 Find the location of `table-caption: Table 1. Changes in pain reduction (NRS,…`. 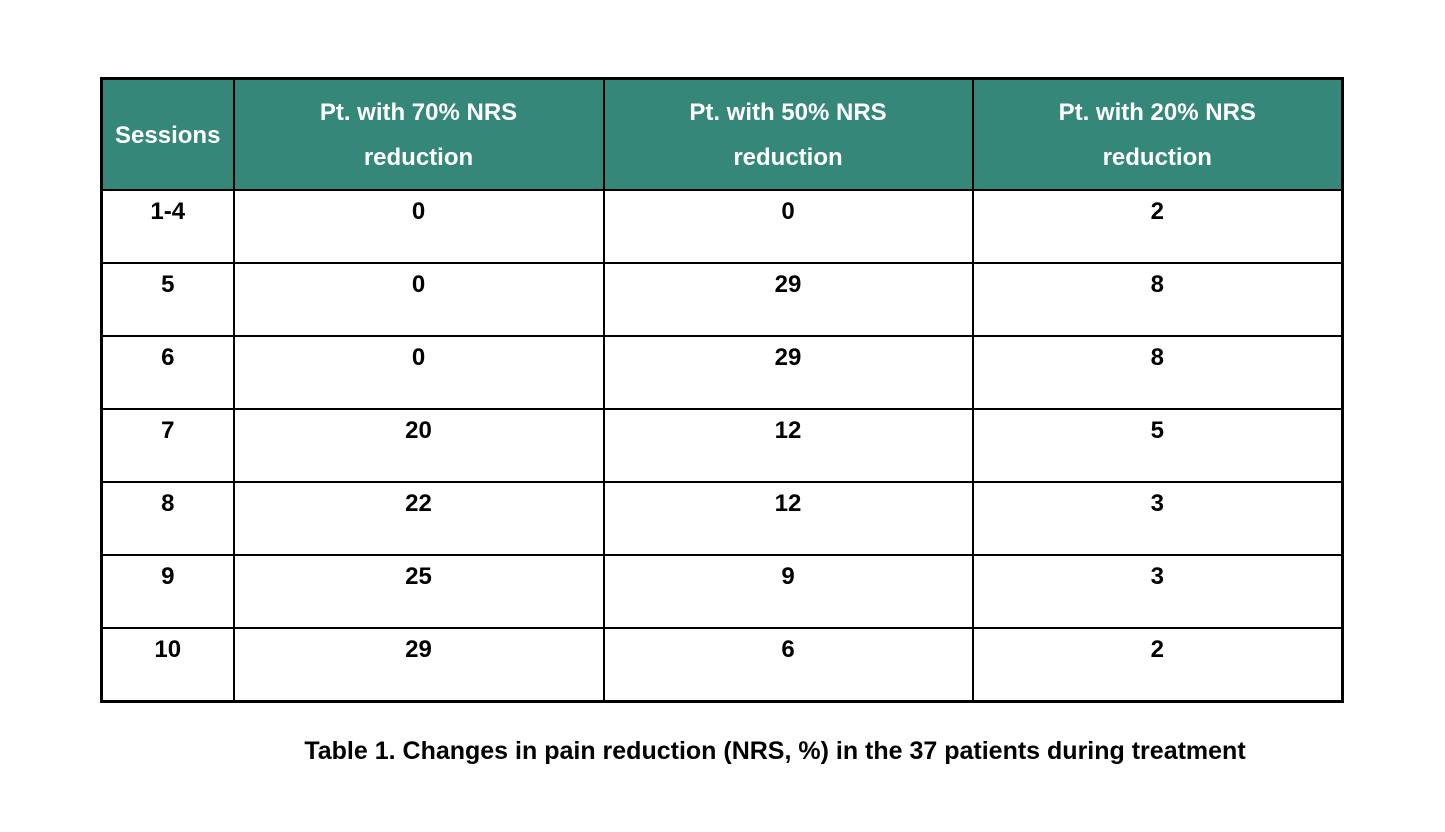

table-caption: Table 1. Changes in pain reduction (NRS,… is located at coordinates (775, 751).